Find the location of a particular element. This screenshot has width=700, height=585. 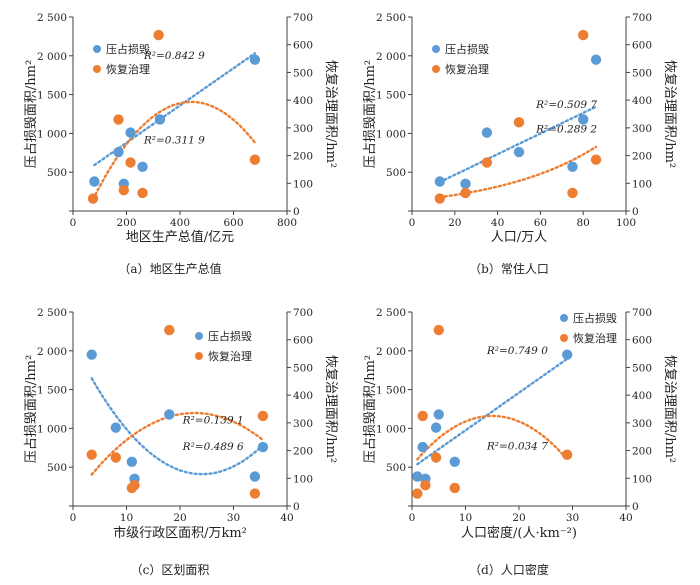

x-tick-label: 80 is located at coordinates (583, 223).